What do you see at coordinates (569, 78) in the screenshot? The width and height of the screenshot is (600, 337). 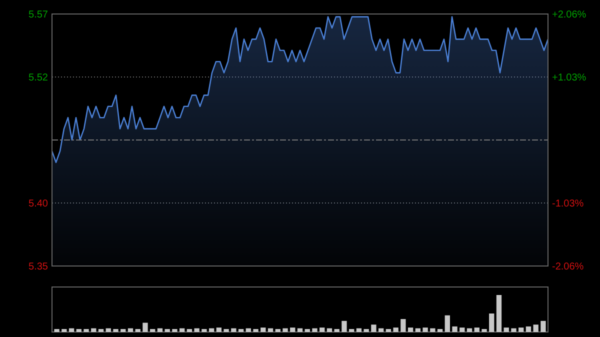 I see `y2-tick-label: +1.03%` at bounding box center [569, 78].